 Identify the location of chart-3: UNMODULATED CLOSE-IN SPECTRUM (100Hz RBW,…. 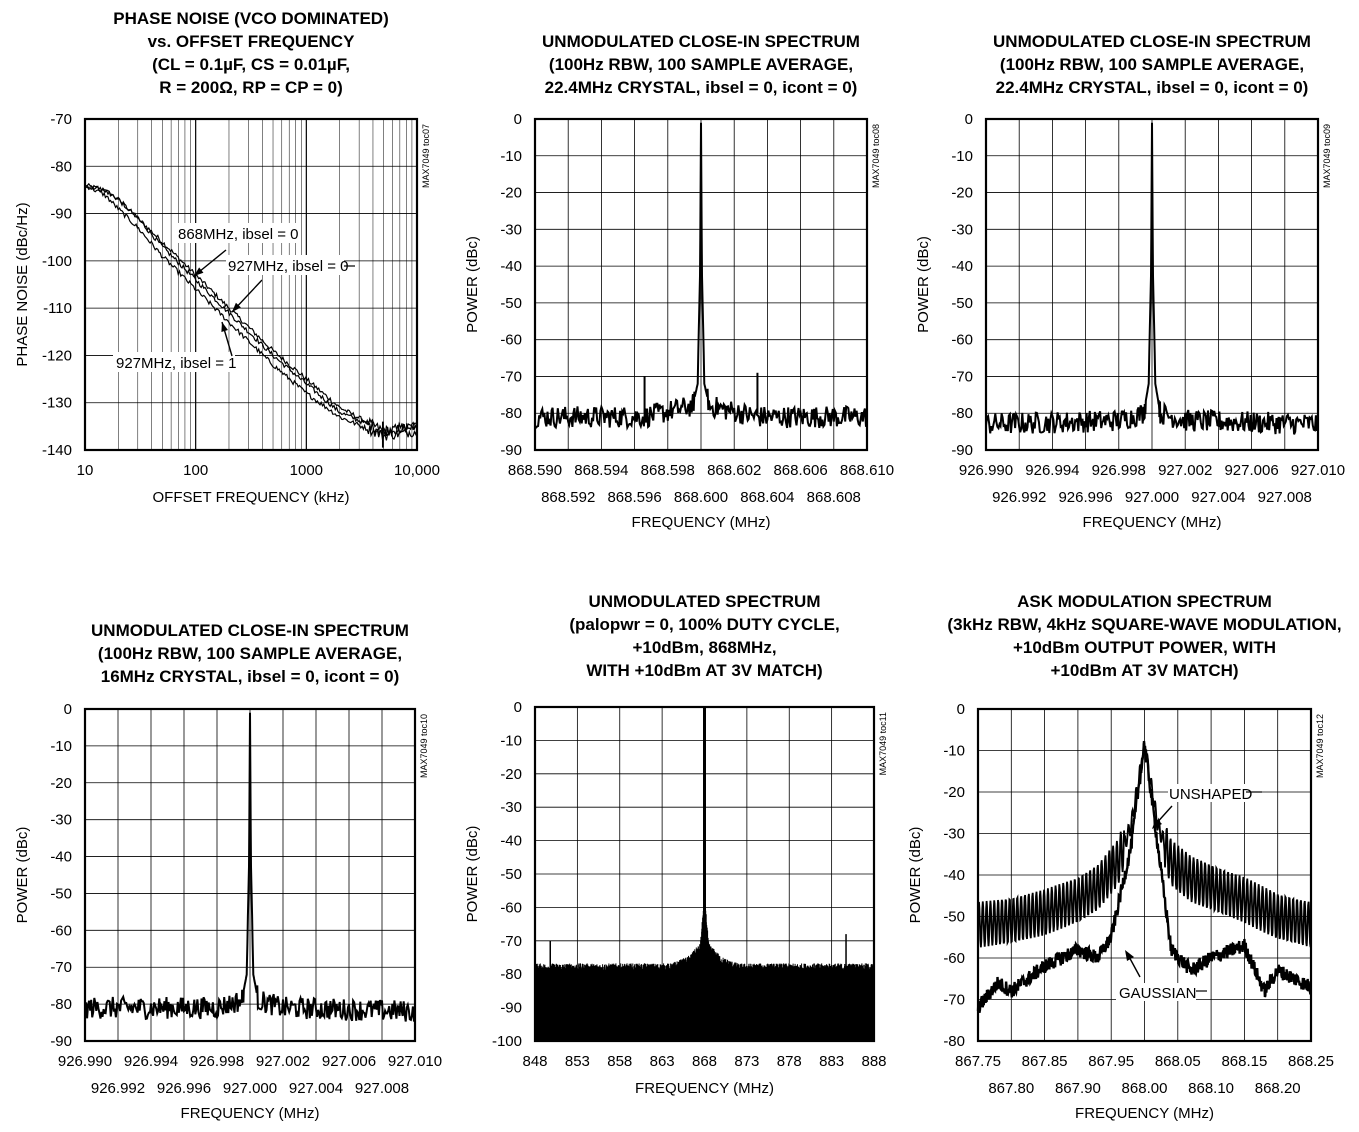
(1130, 281).